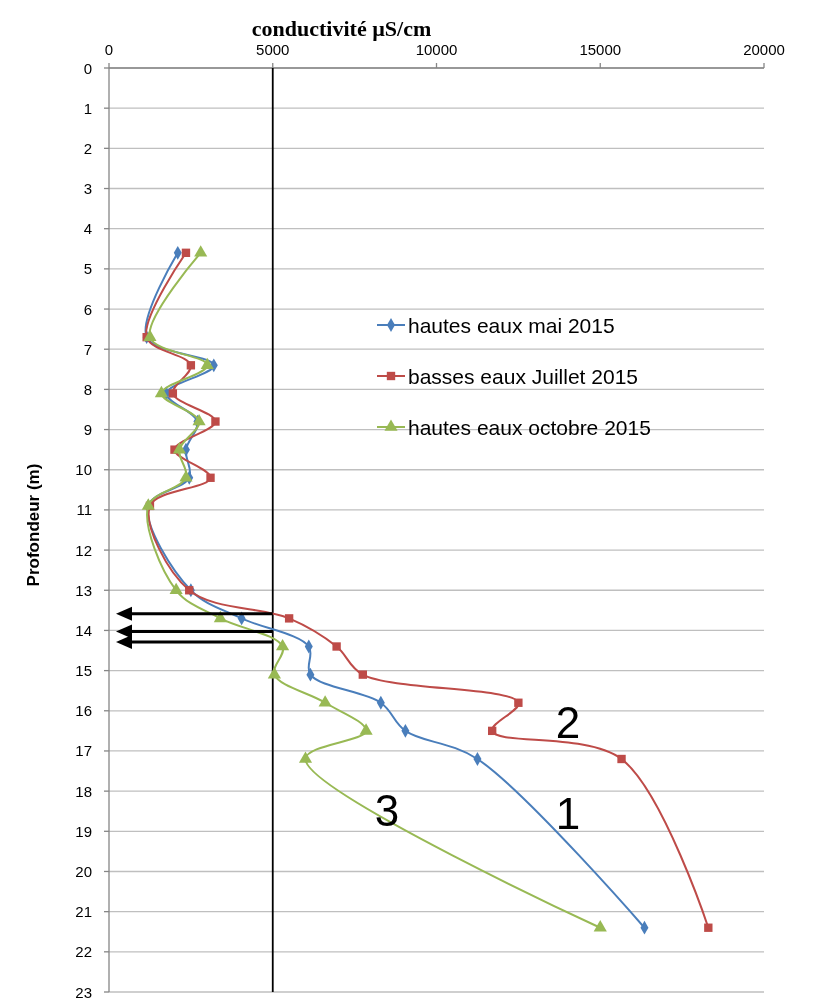 The height and width of the screenshot is (1002, 817). I want to click on y-tick-label: 17, so click(83, 751).